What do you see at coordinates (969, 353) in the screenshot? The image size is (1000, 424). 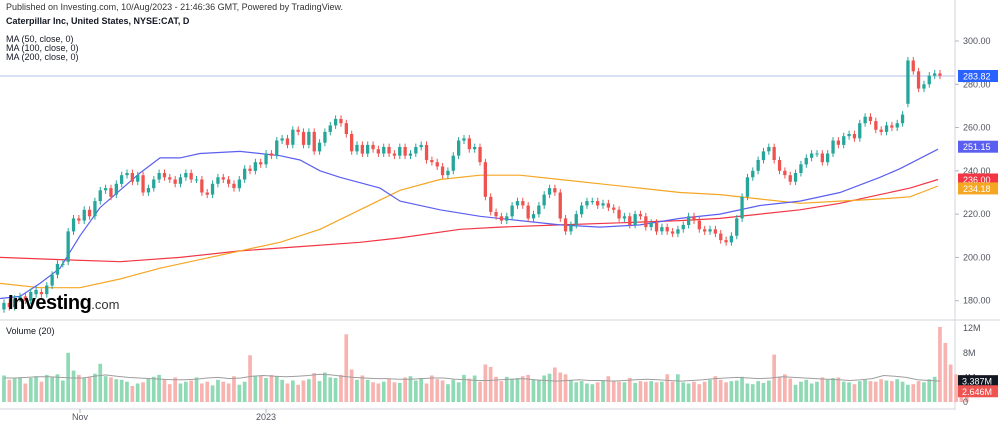 I see `volume-tick-label: 8M` at bounding box center [969, 353].